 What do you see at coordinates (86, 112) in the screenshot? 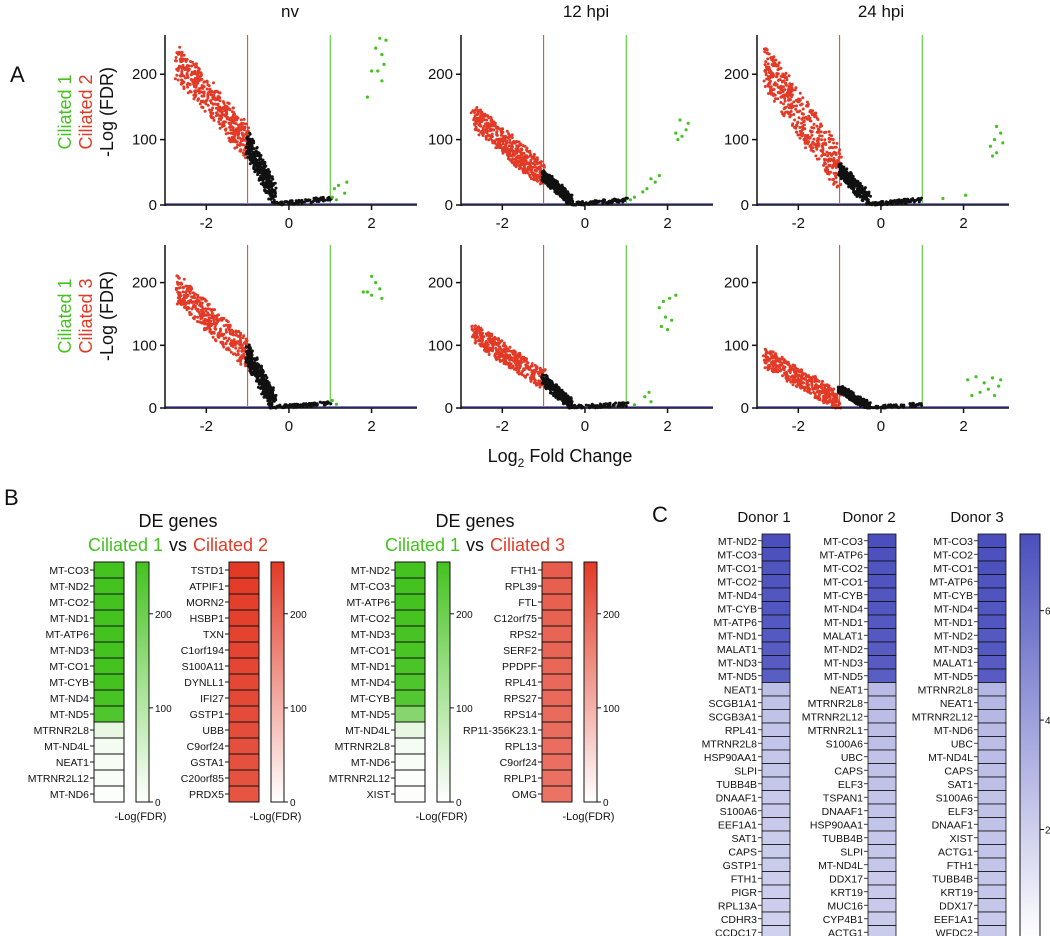
I see `row-label-1: Ciliated 1 Ciliated 2 -Log (FDR)` at bounding box center [86, 112].